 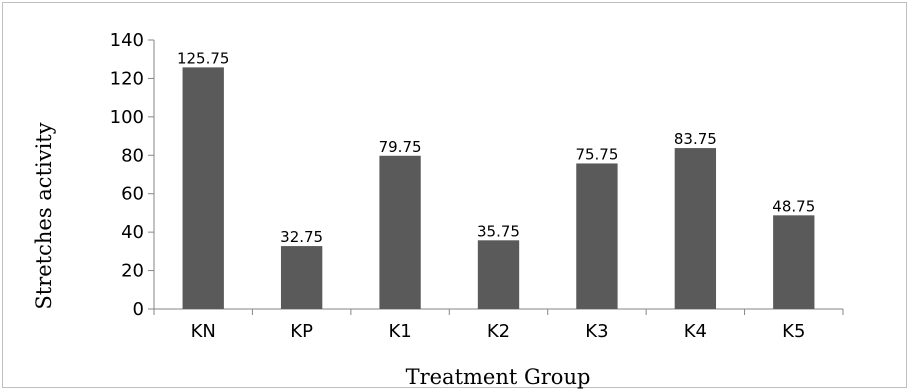 I want to click on y-tick-label: 140, so click(x=127, y=40).